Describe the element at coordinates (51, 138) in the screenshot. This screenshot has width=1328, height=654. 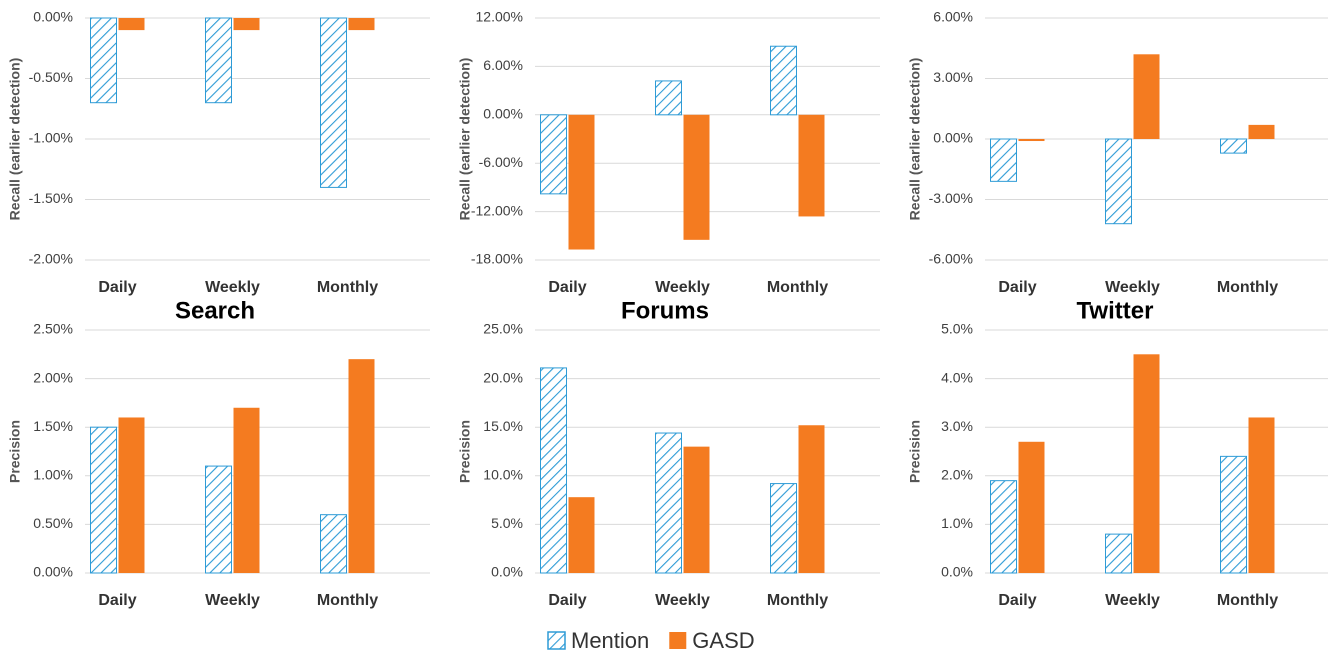
I see `y-tick-label: -1.00%` at that location.